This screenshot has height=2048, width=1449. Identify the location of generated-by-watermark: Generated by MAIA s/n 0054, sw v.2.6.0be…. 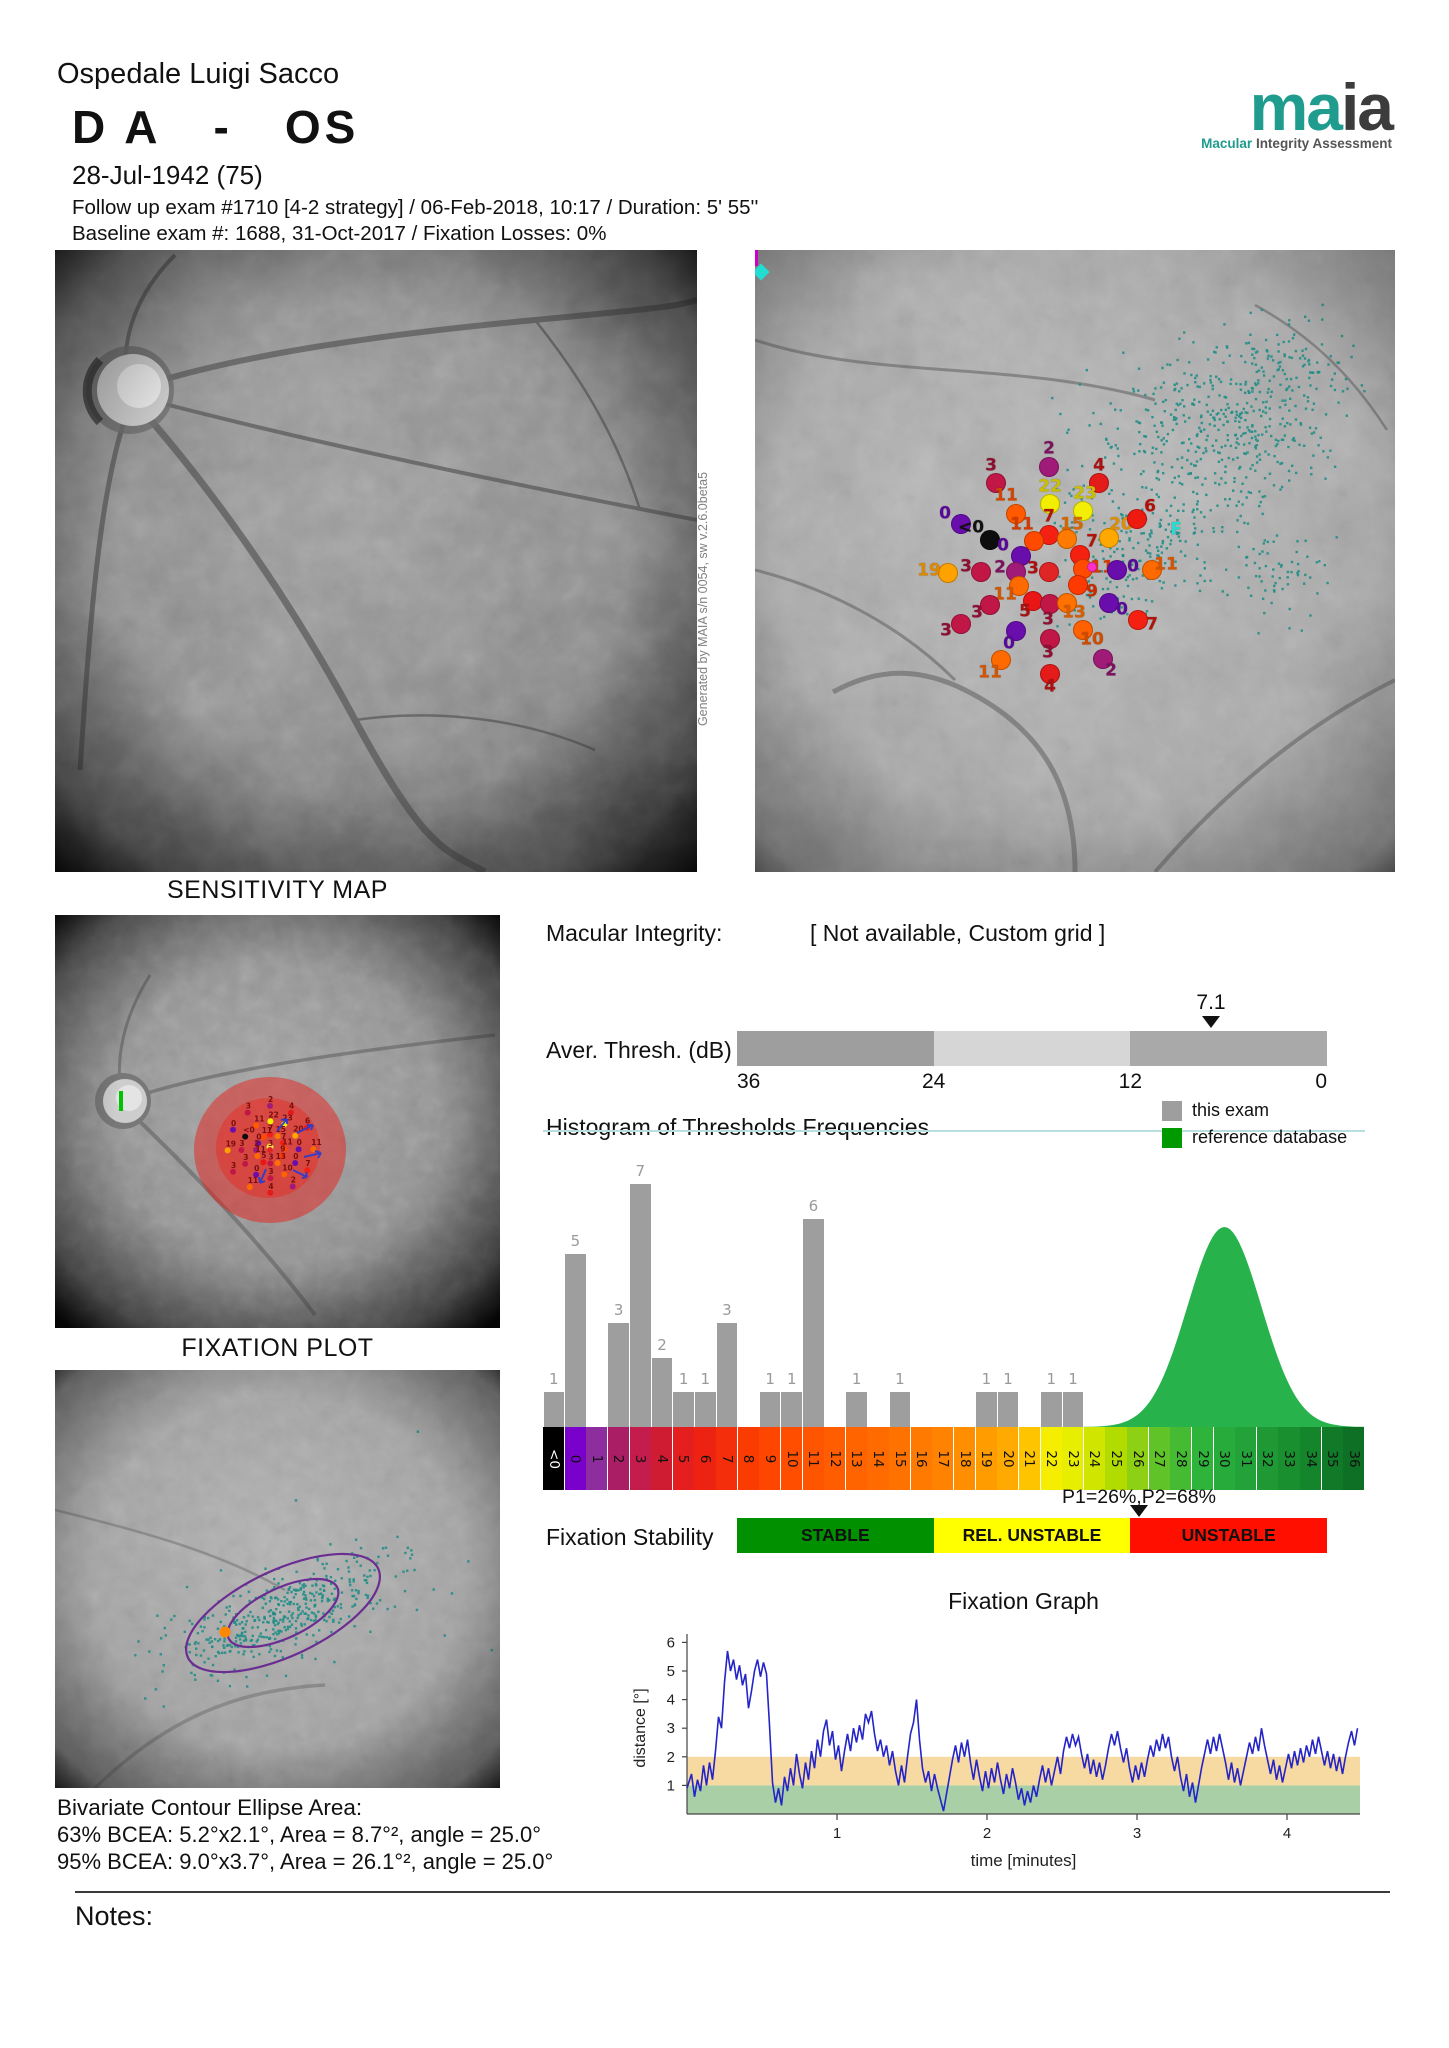
(703, 599).